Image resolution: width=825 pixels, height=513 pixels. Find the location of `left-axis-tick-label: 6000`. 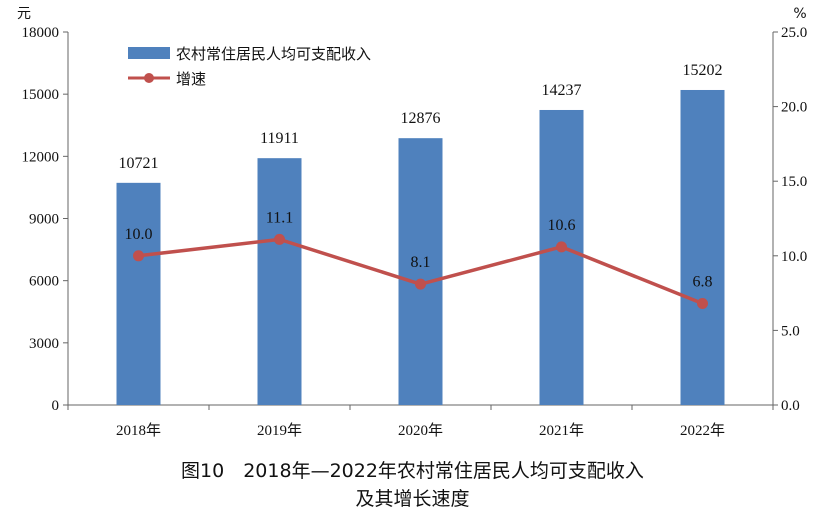

left-axis-tick-label: 6000 is located at coordinates (44, 282).